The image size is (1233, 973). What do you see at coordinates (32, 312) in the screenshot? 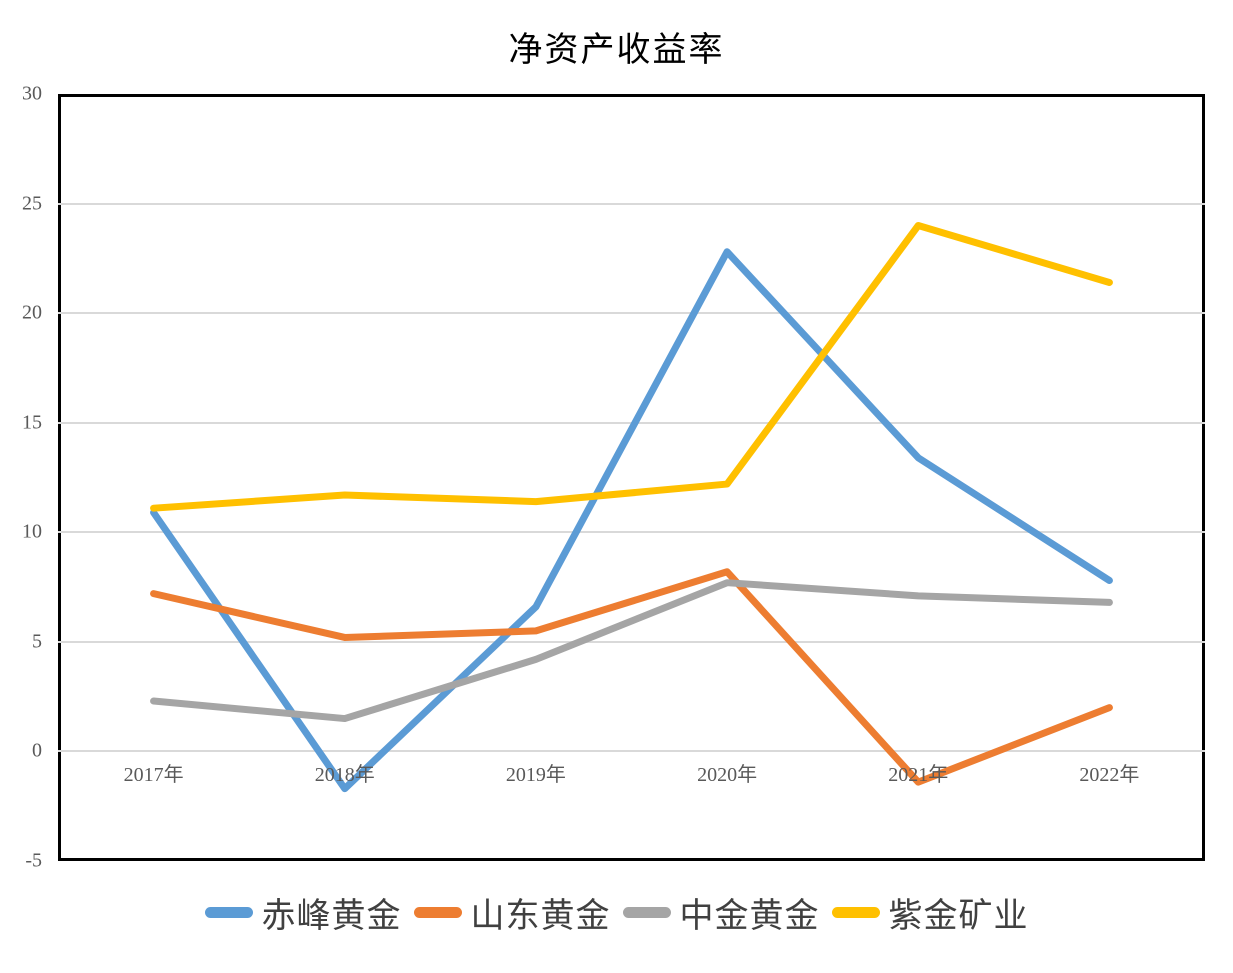
I see `y-axis-tick-label: 20` at bounding box center [32, 312].